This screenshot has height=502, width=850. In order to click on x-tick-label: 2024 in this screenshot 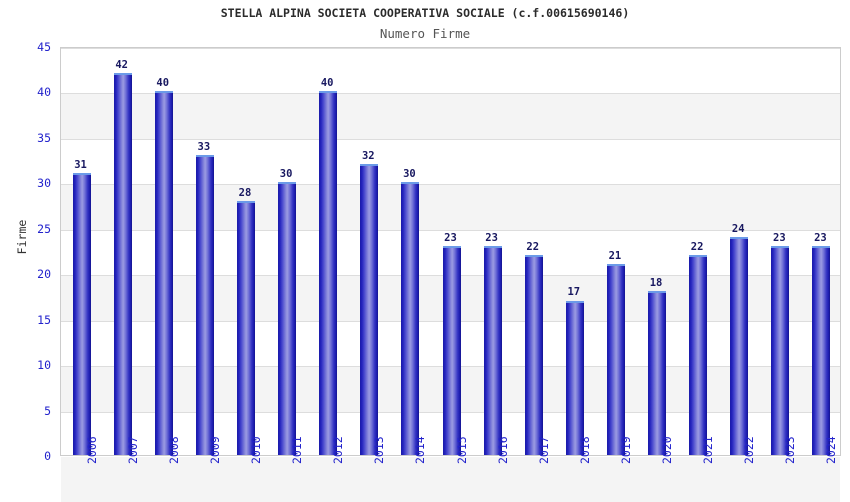, I will do `click(831, 450)`.